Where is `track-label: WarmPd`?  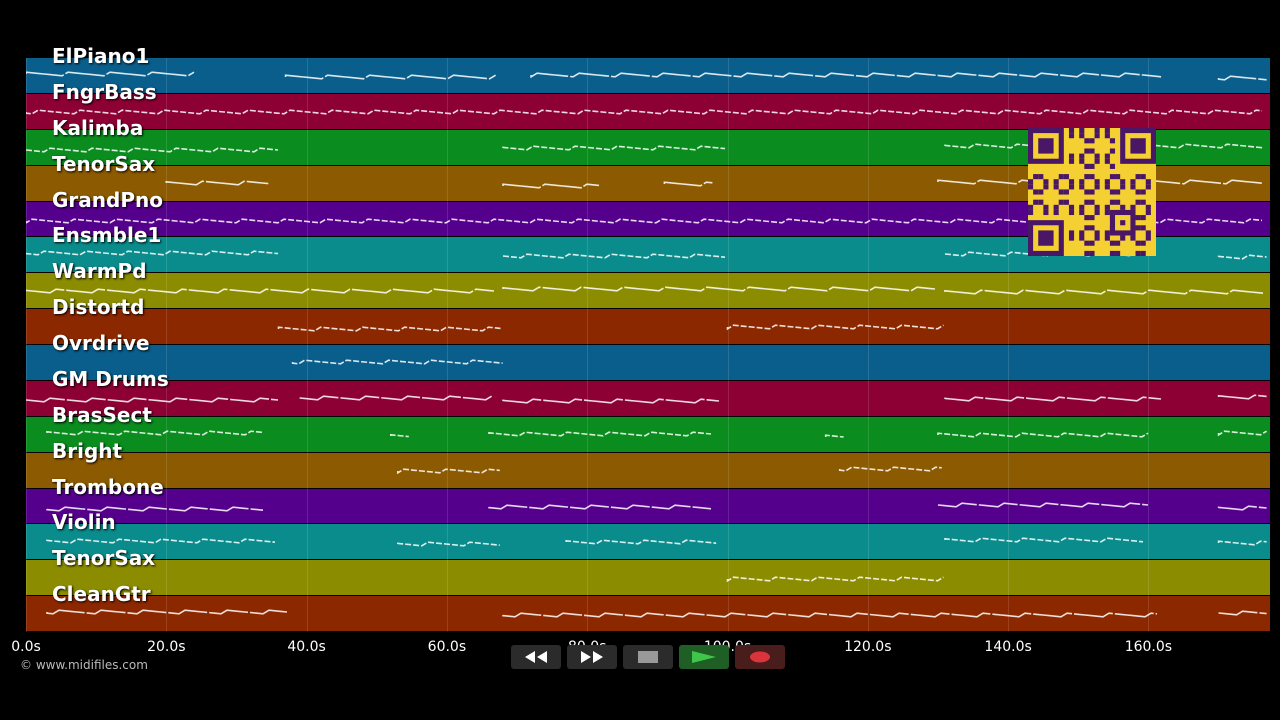 track-label: WarmPd is located at coordinates (99, 271).